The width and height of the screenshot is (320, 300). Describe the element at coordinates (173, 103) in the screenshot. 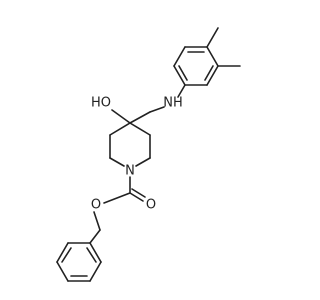

I see `atom-label: NH` at that location.